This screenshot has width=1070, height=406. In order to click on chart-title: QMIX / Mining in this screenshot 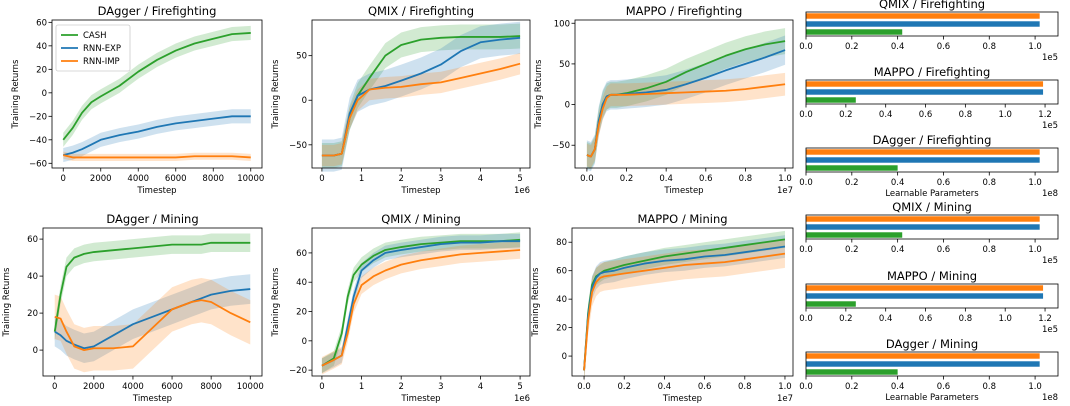, I will do `click(421, 219)`.